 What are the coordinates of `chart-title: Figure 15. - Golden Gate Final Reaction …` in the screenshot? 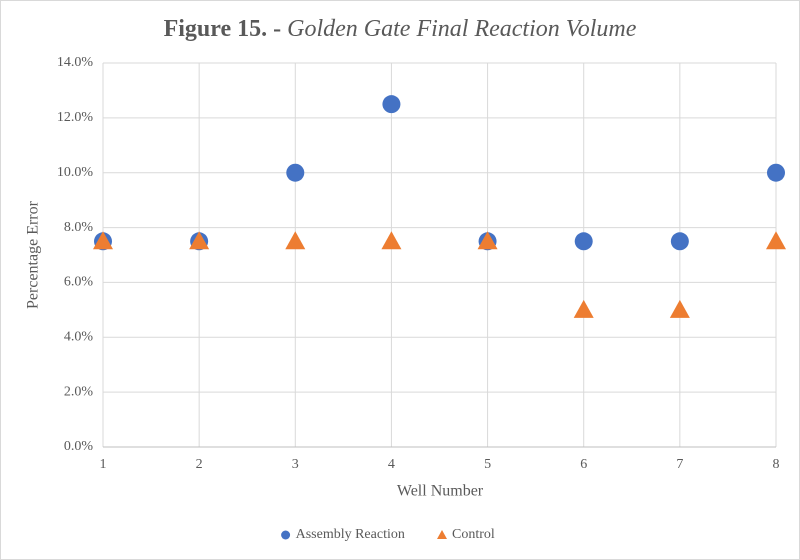 It's located at (400, 29).